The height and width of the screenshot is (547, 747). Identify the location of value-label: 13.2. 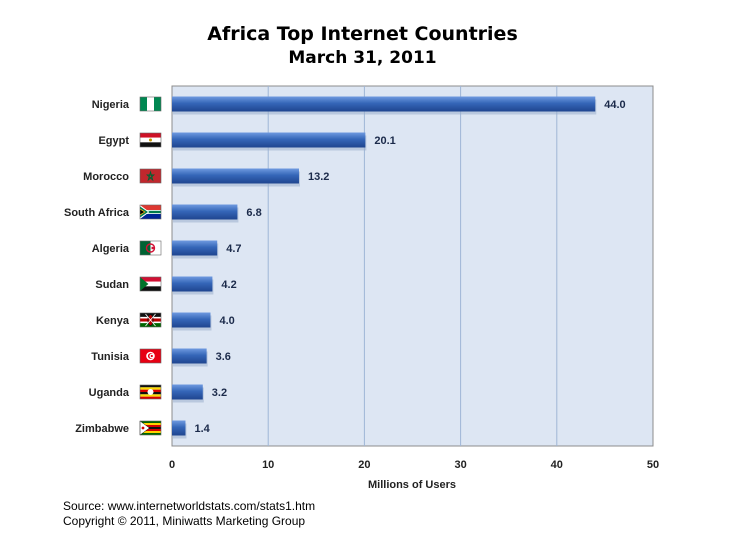
(318, 177).